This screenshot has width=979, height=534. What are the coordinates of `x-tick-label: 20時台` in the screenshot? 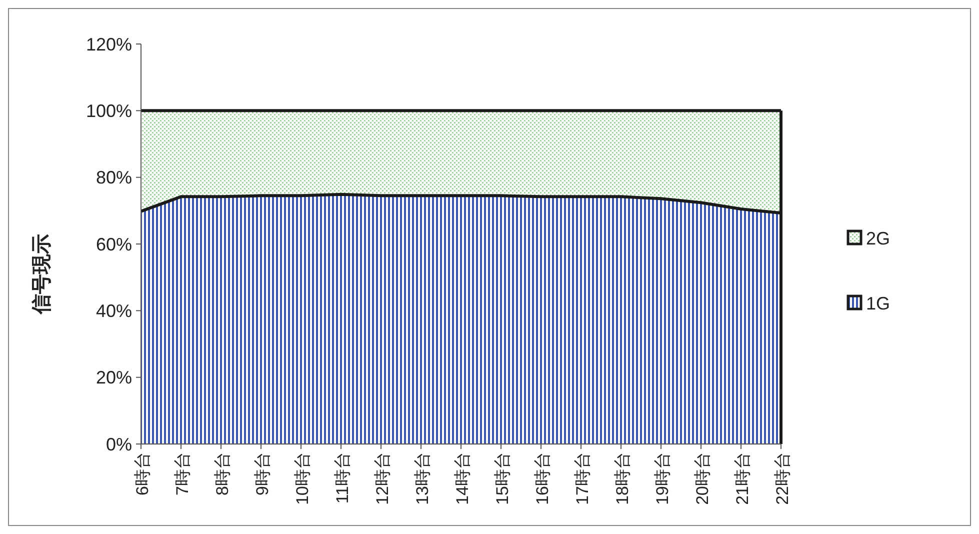 It's located at (702, 478).